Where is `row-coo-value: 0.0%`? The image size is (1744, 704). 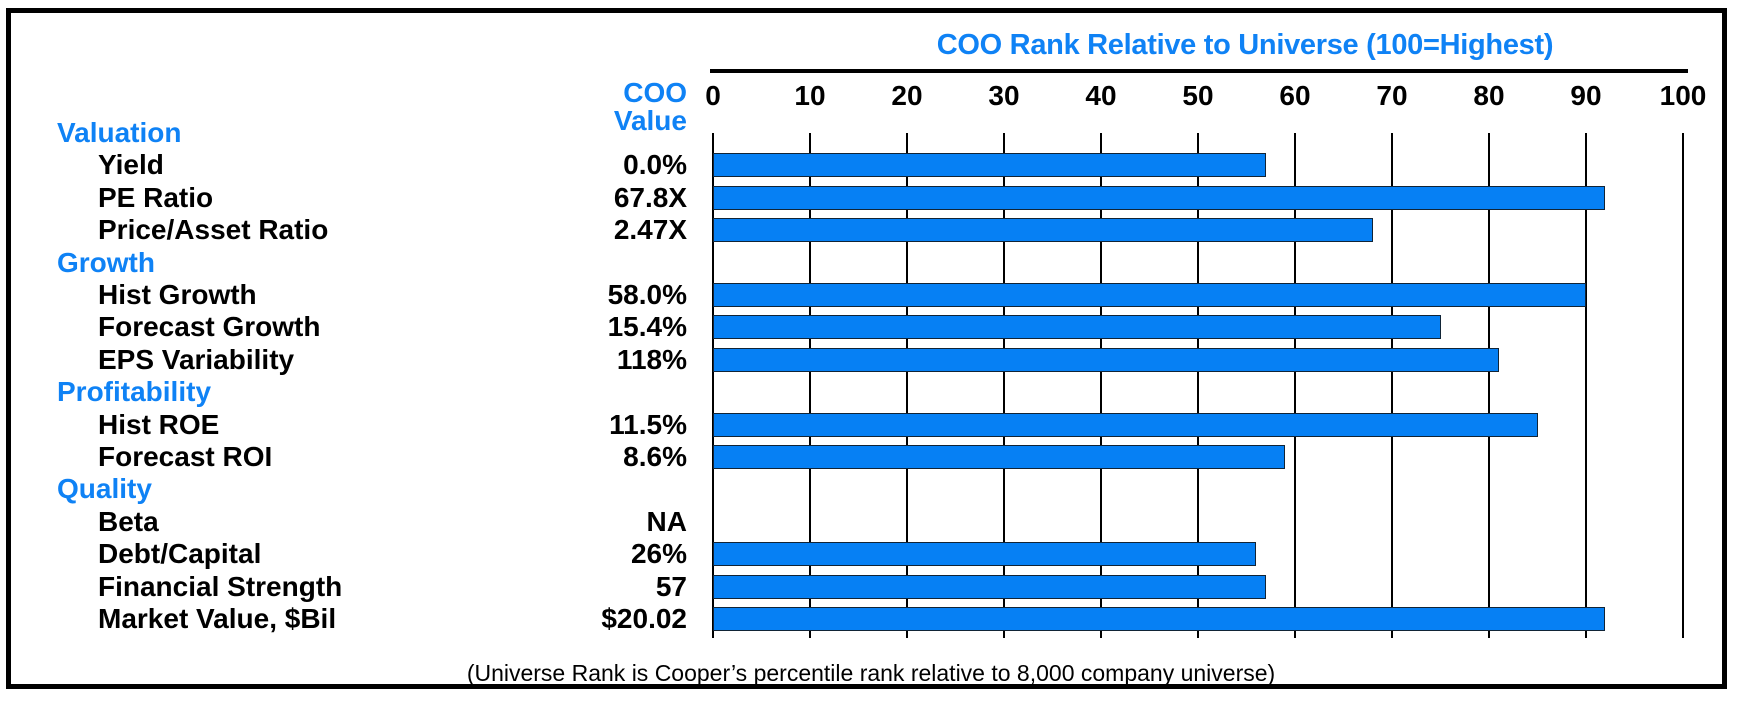 row-coo-value: 0.0% is located at coordinates (655, 165).